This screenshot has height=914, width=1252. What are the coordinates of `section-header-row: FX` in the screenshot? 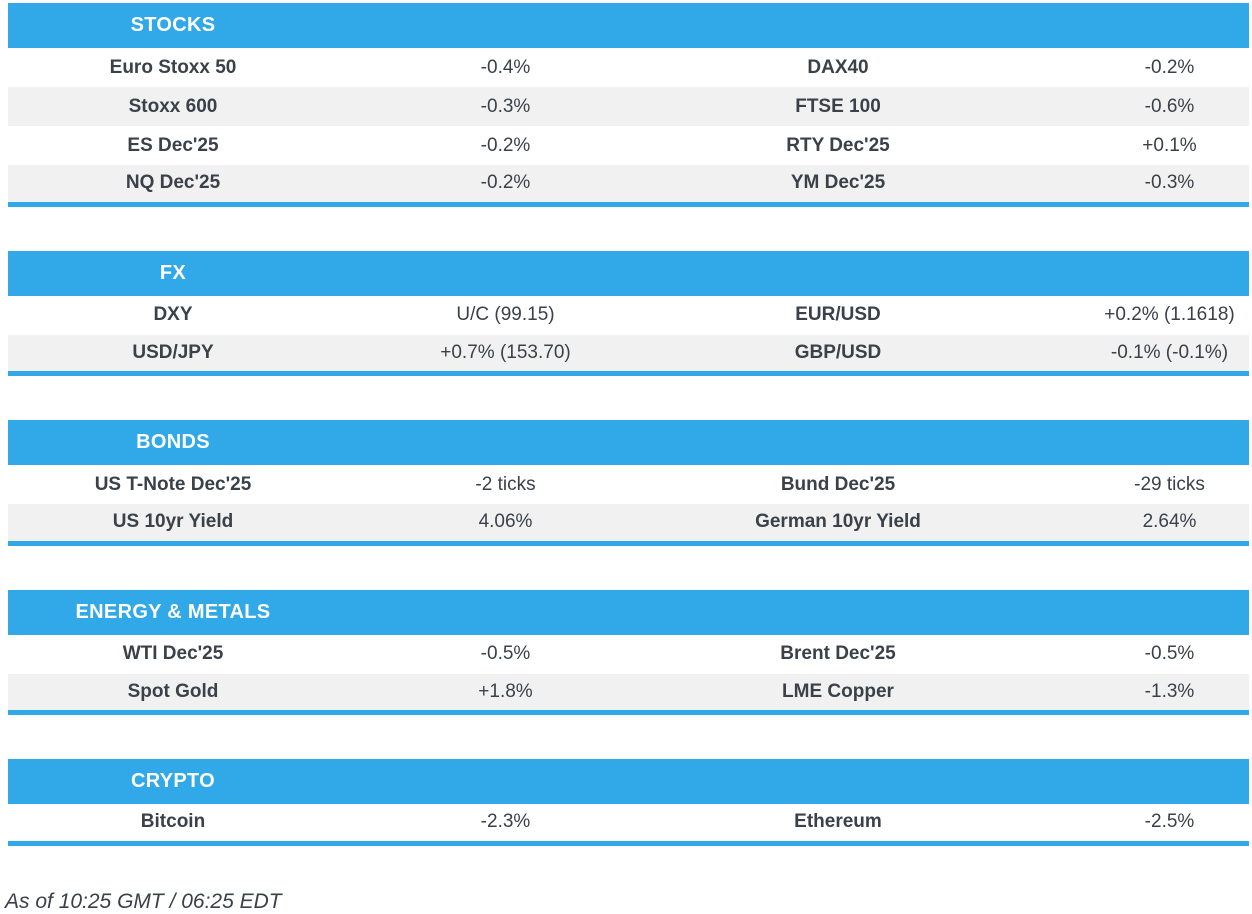 It's located at (628, 273).